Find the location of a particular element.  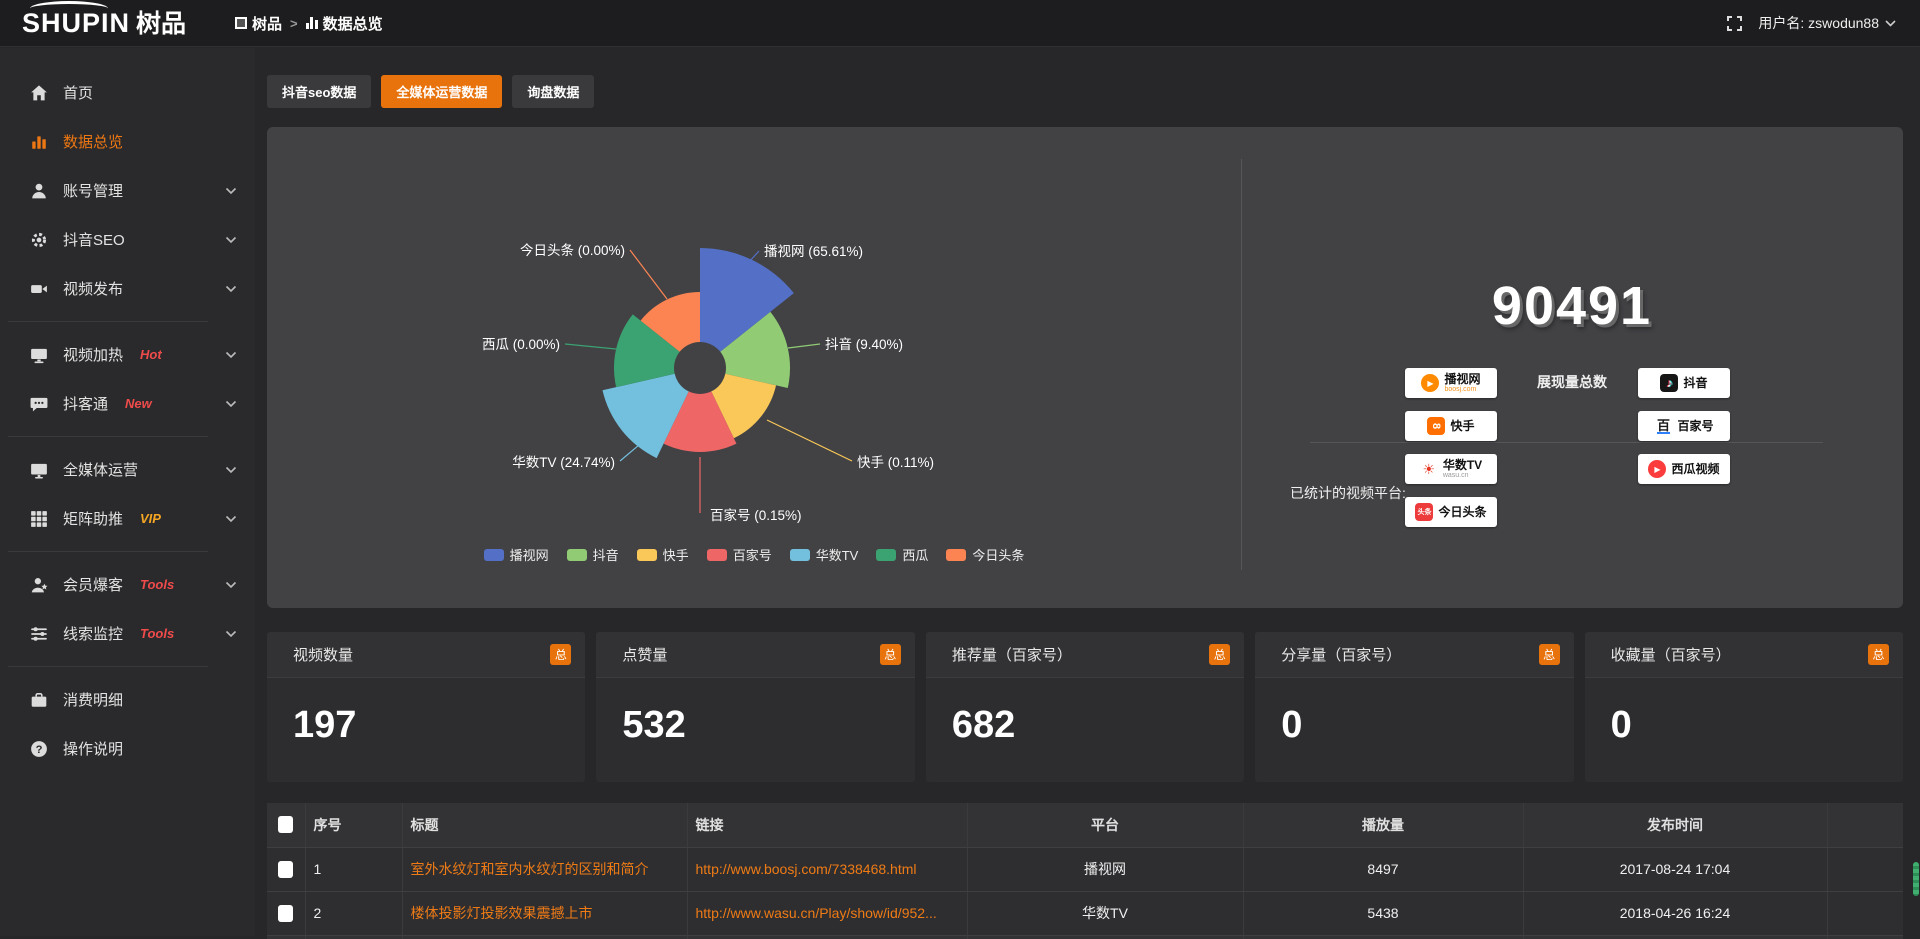

total-impressions-value: 90491 is located at coordinates (1572, 306).